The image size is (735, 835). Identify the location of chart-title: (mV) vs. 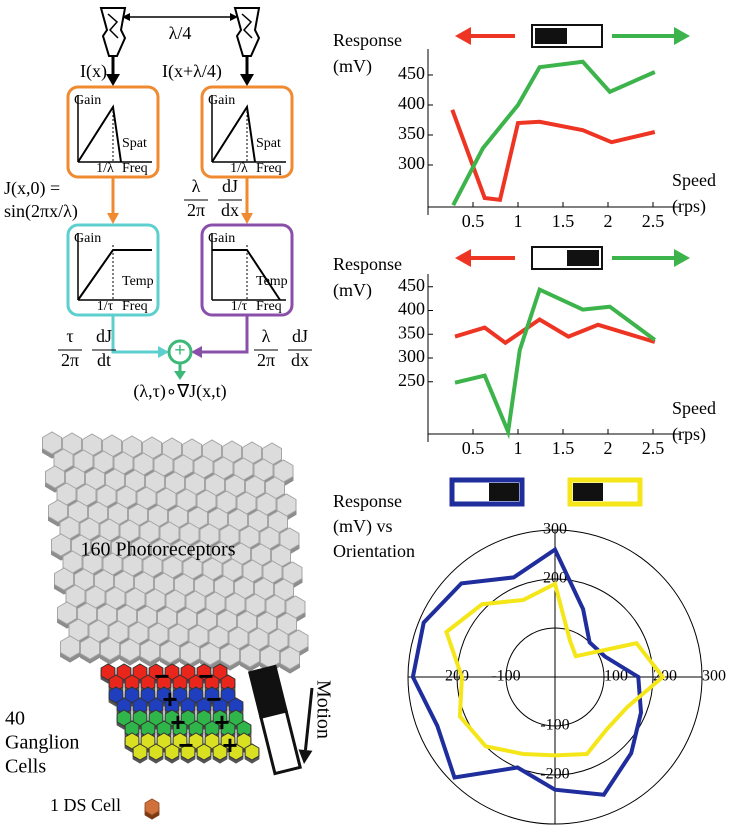
(363, 526).